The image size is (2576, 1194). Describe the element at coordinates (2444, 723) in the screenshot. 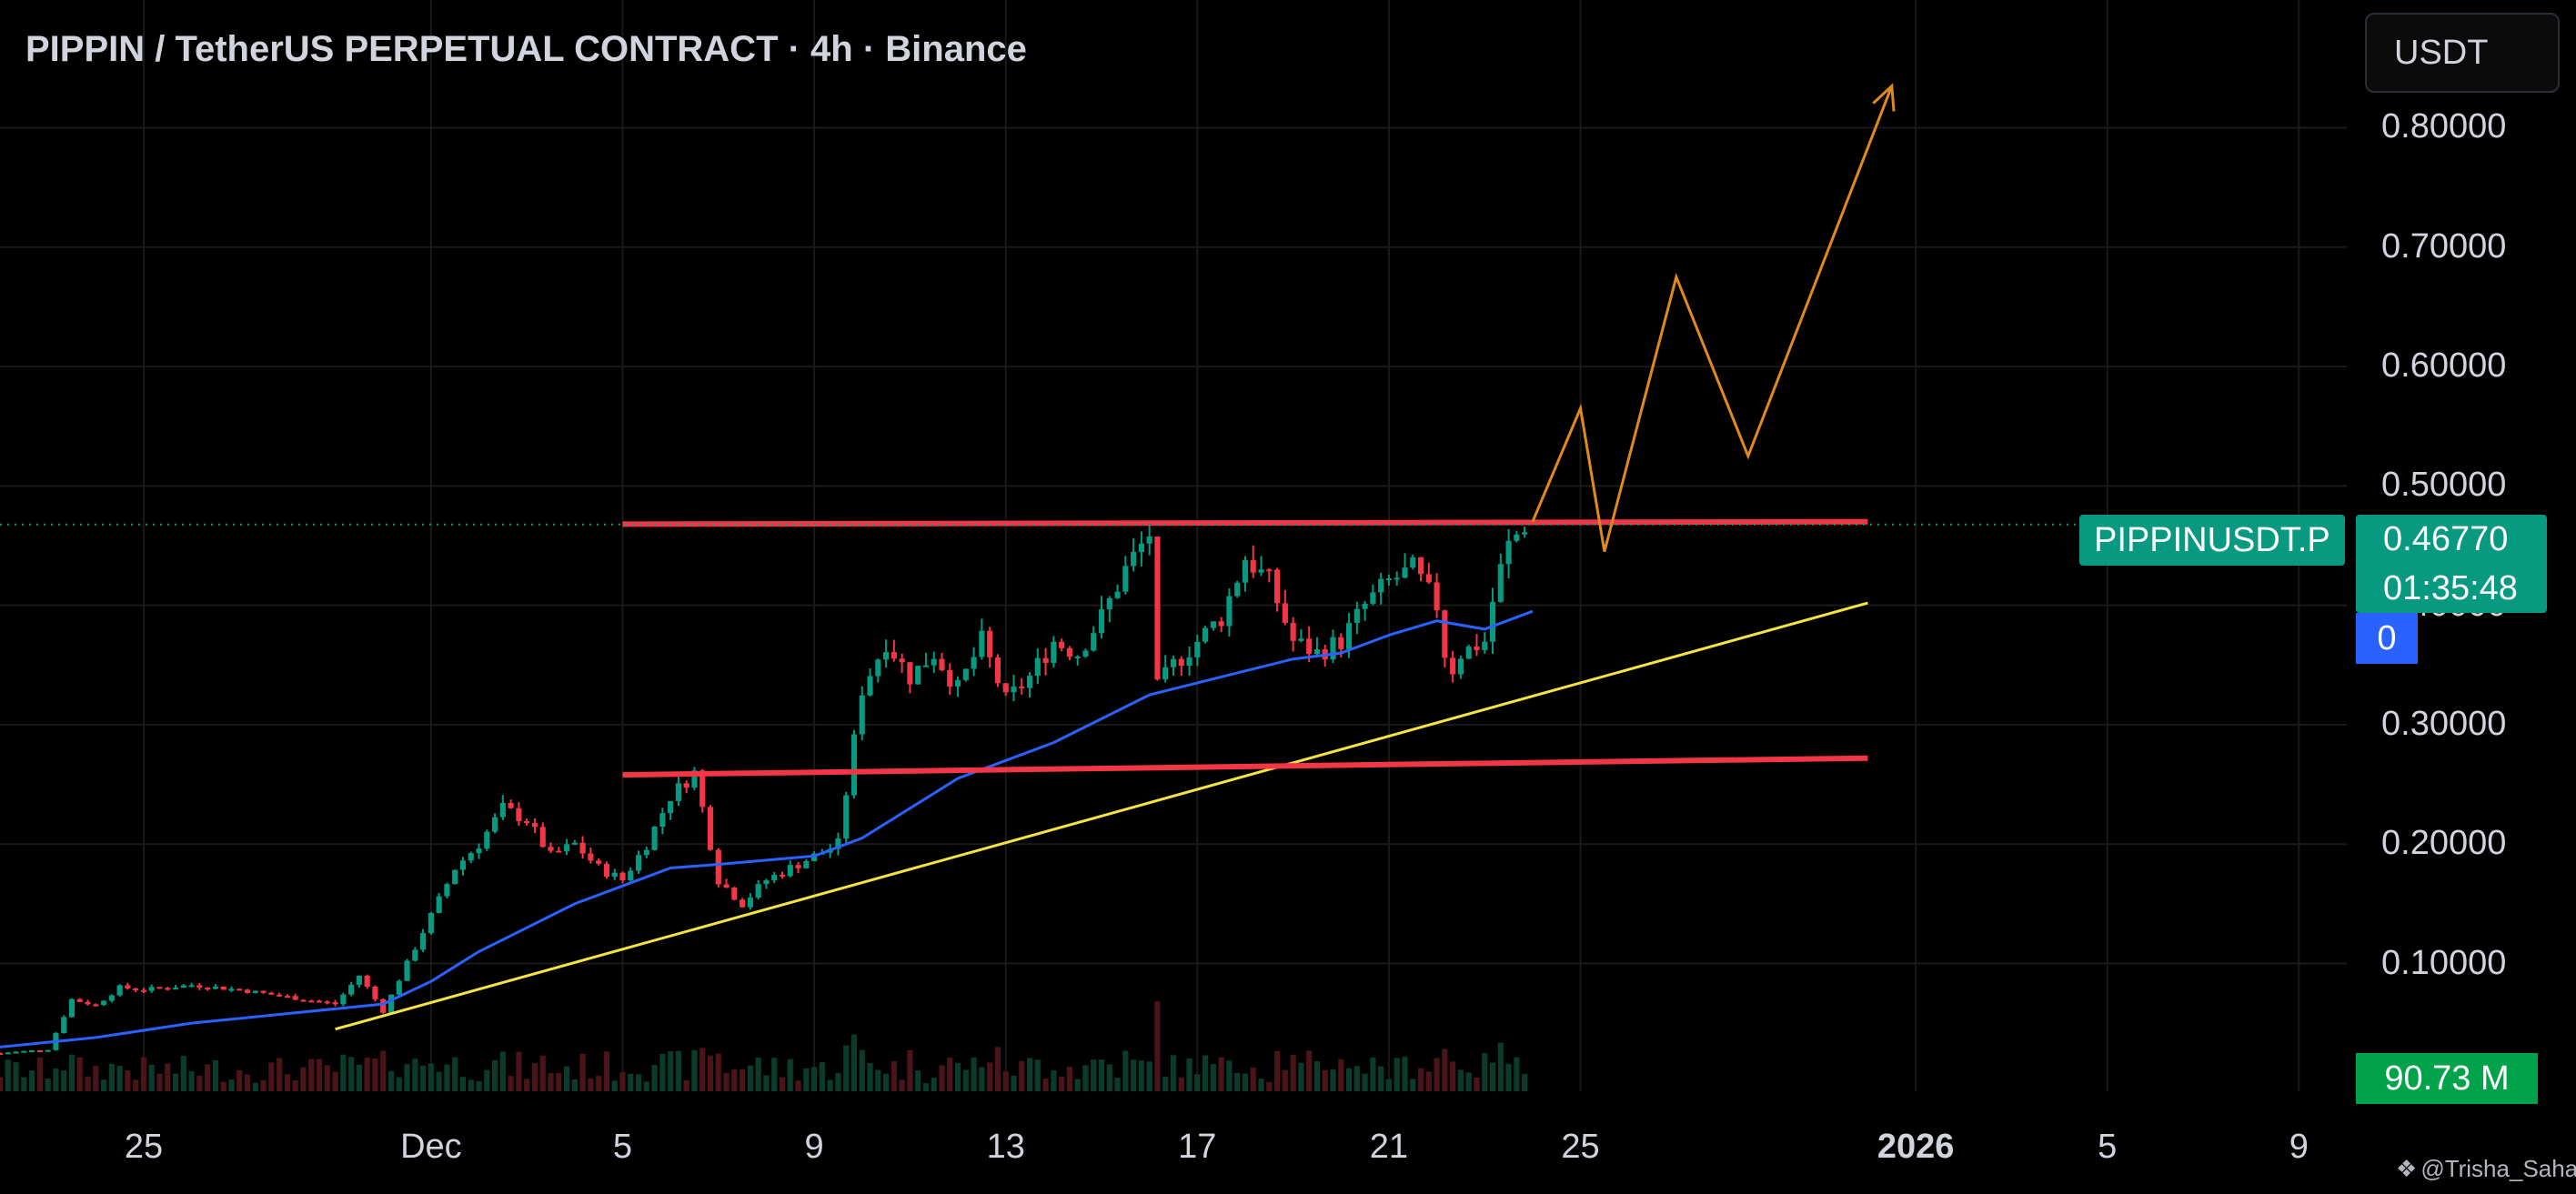

I see `price-tick-label: 0.30000` at that location.